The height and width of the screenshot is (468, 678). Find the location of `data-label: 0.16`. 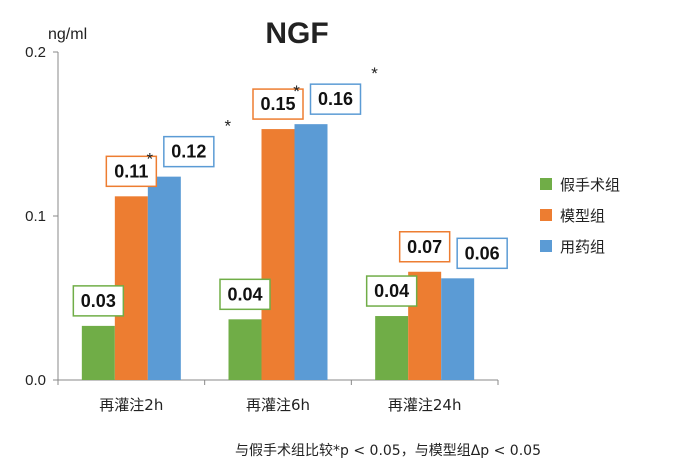

data-label: 0.16 is located at coordinates (335, 99).